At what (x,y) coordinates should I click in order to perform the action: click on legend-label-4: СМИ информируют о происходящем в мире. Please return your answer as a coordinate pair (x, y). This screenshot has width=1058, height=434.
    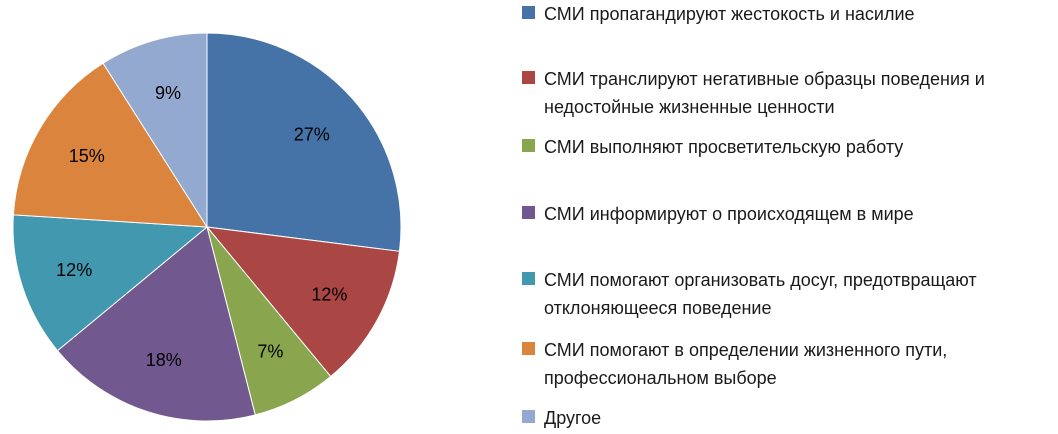
    Looking at the image, I should click on (729, 214).